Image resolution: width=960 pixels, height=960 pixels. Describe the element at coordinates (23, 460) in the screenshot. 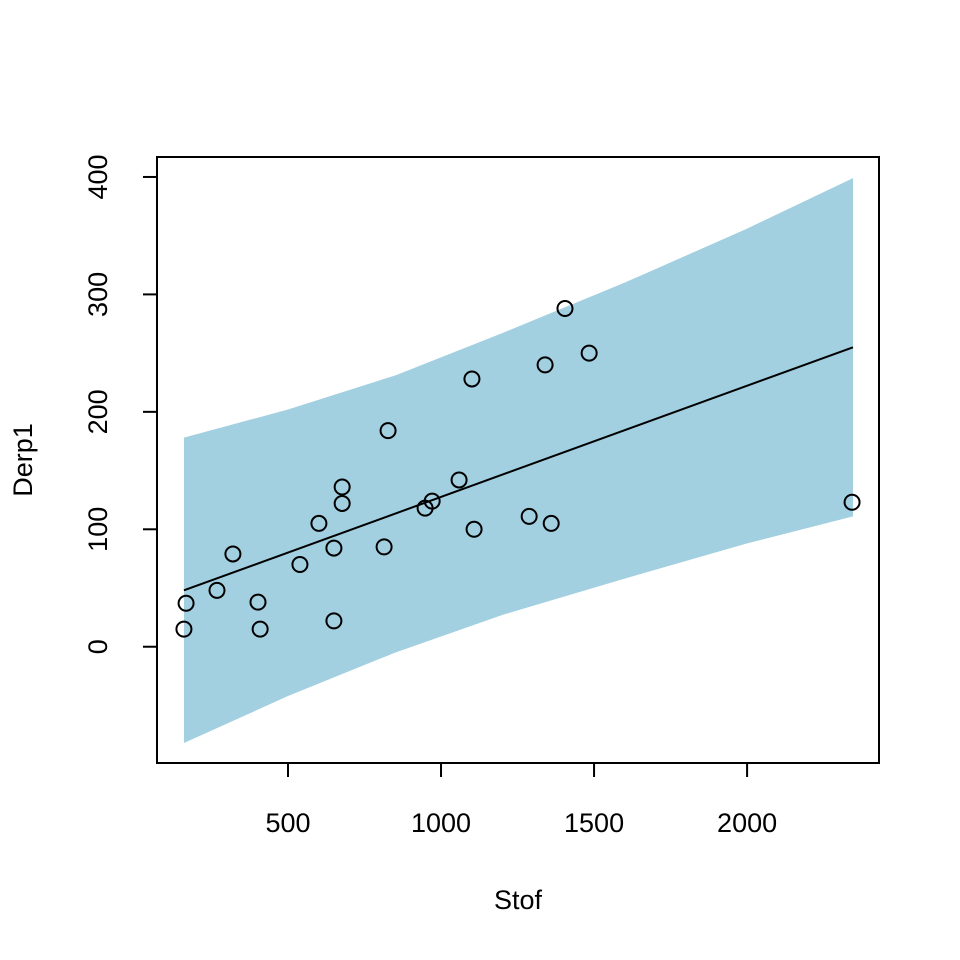

I see `y-axis-label: Derp1` at that location.